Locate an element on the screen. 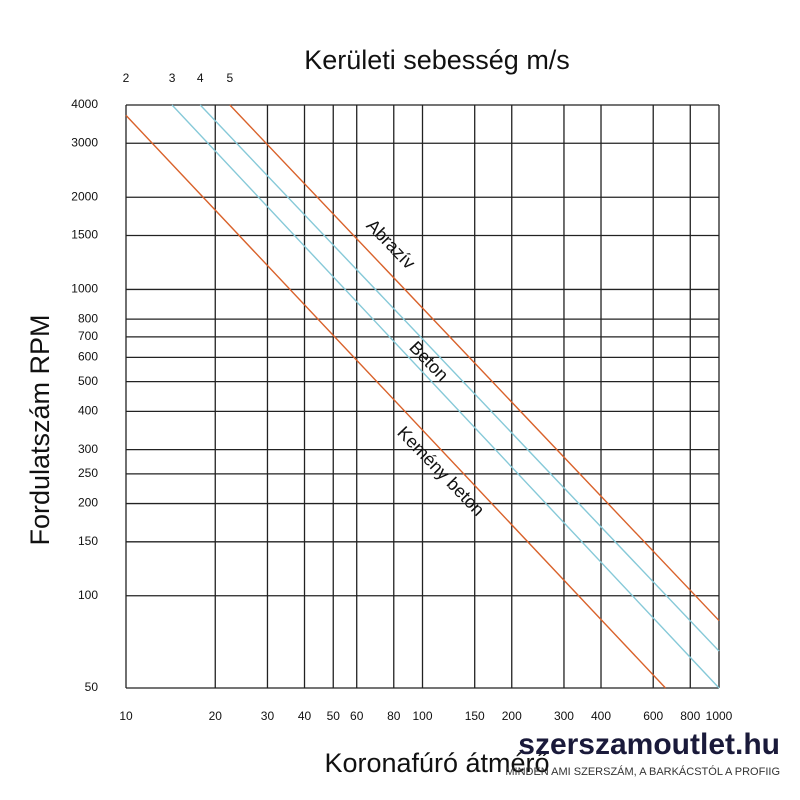 The width and height of the screenshot is (800, 800). watermark-site: szerszamoutlet.hu is located at coordinates (649, 744).